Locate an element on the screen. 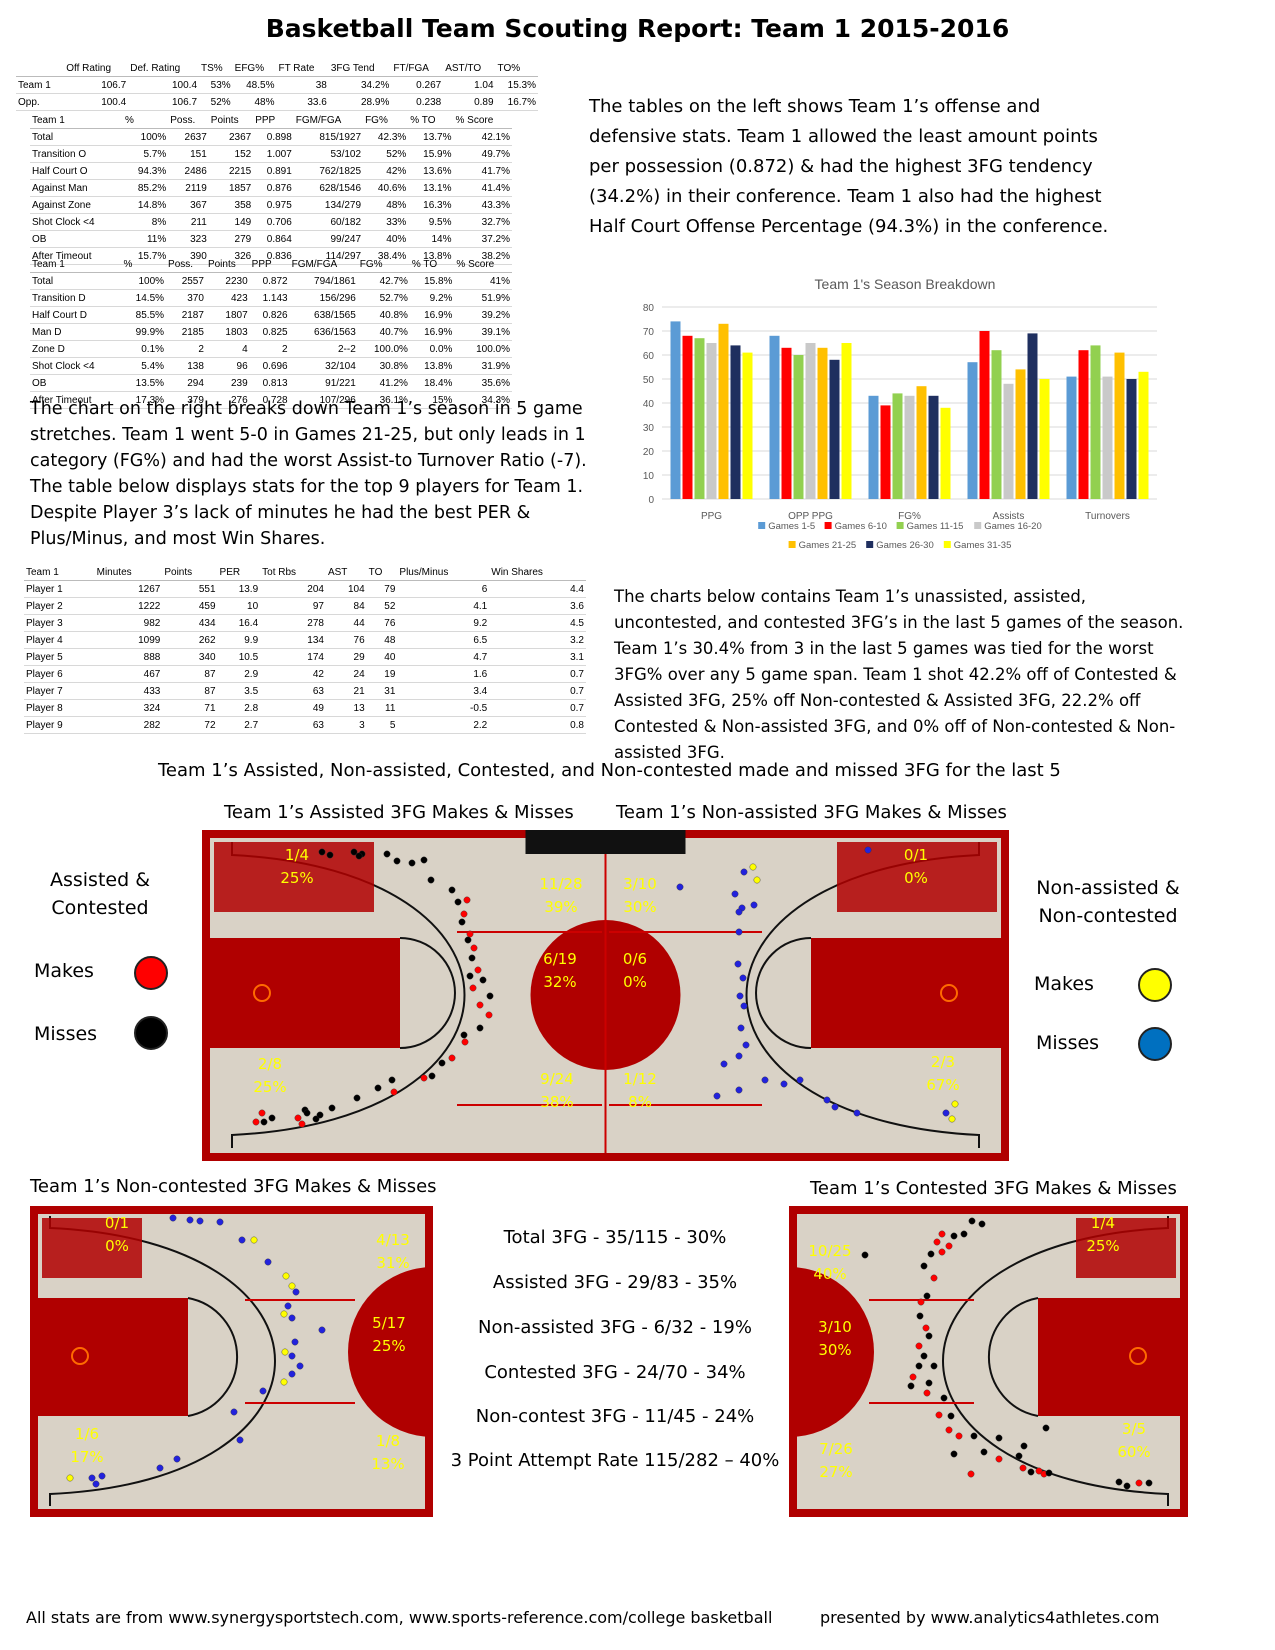 The image size is (1275, 1650). table-cell: 15.3% is located at coordinates (516, 85).